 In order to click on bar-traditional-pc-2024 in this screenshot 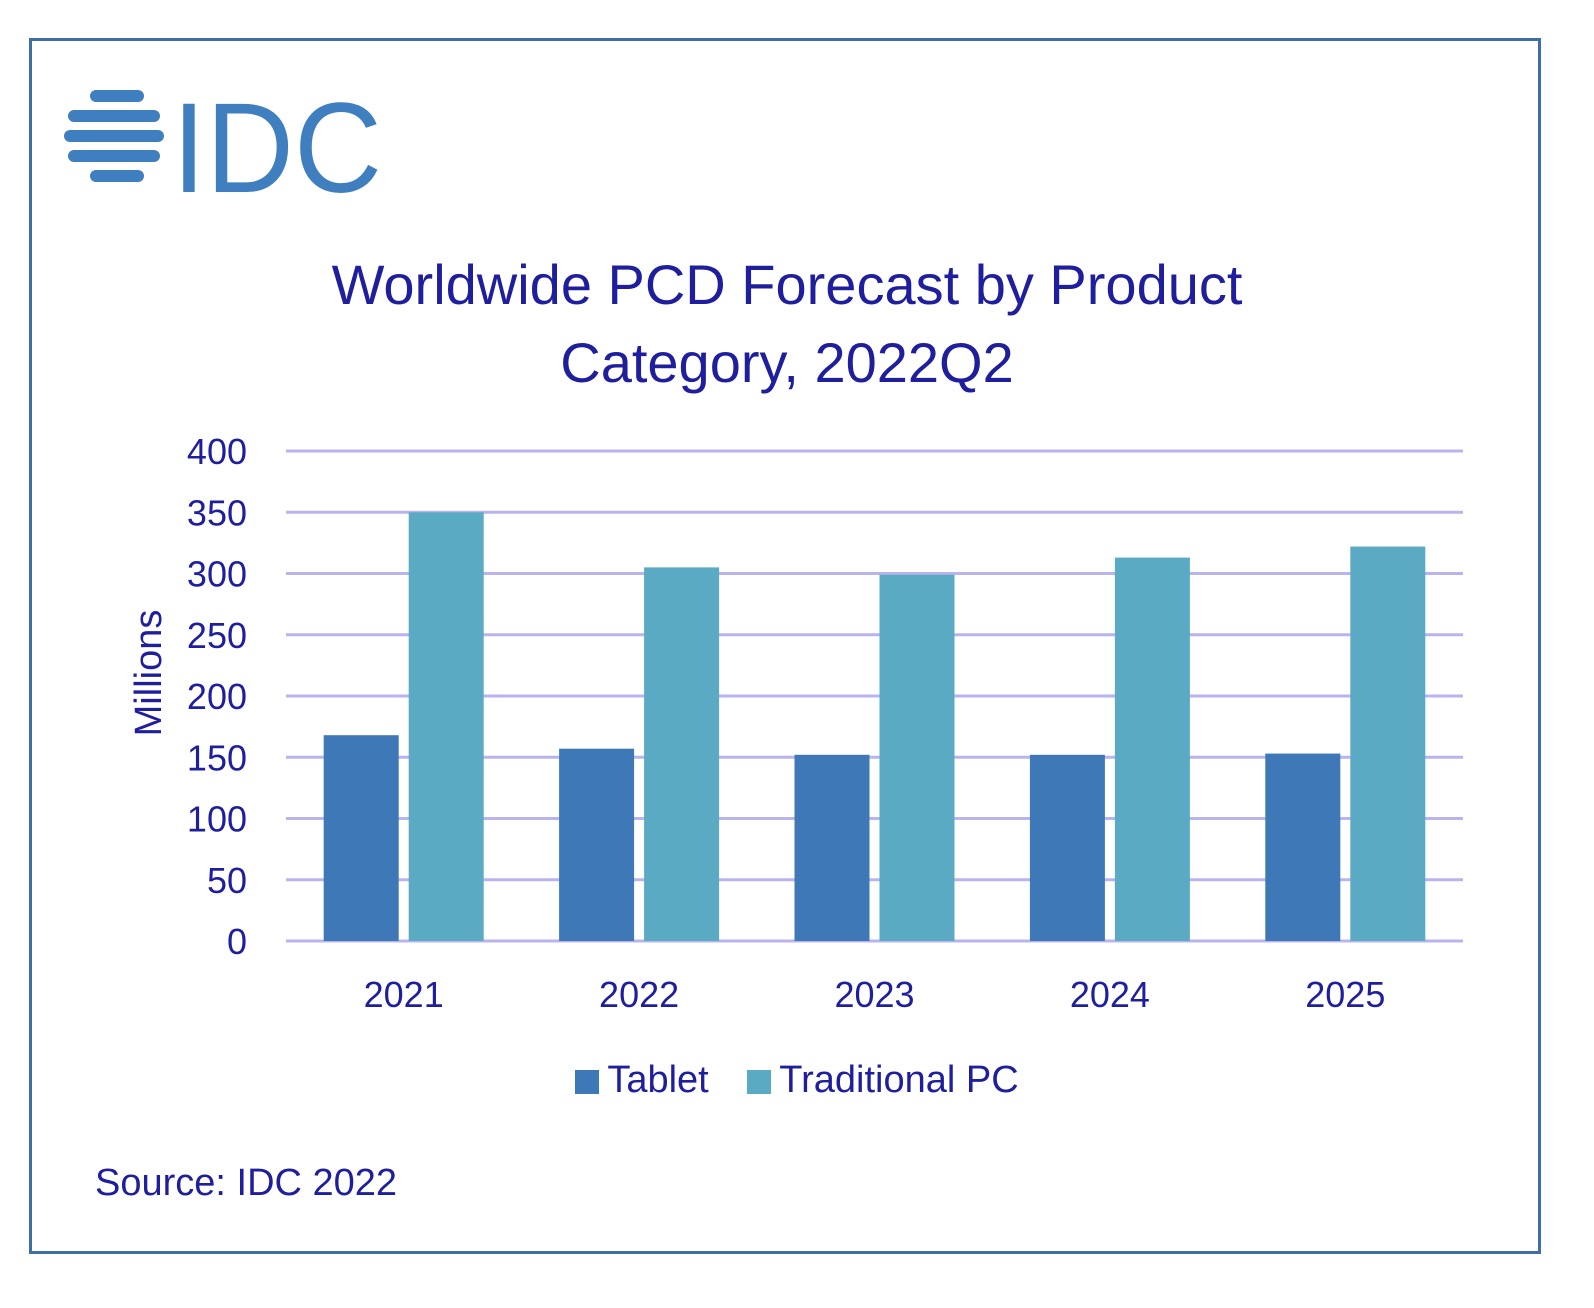, I will do `click(1152, 749)`.